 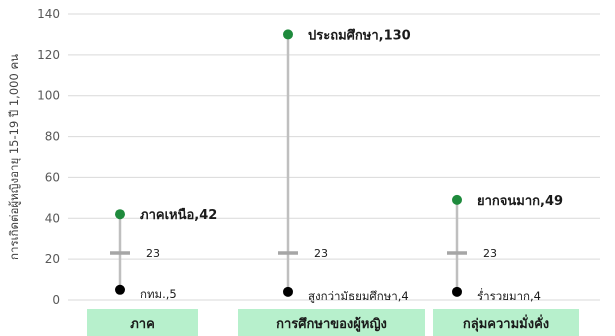 What do you see at coordinates (509, 295) in the screenshot?
I see `min-label: ร่ำรวยมาก,4` at bounding box center [509, 295].